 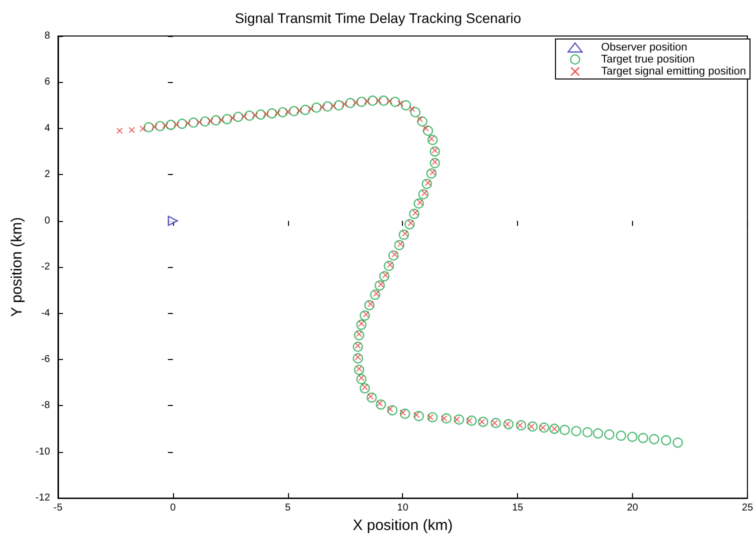 What do you see at coordinates (648, 60) in the screenshot?
I see `legend-label: Target true position` at bounding box center [648, 60].